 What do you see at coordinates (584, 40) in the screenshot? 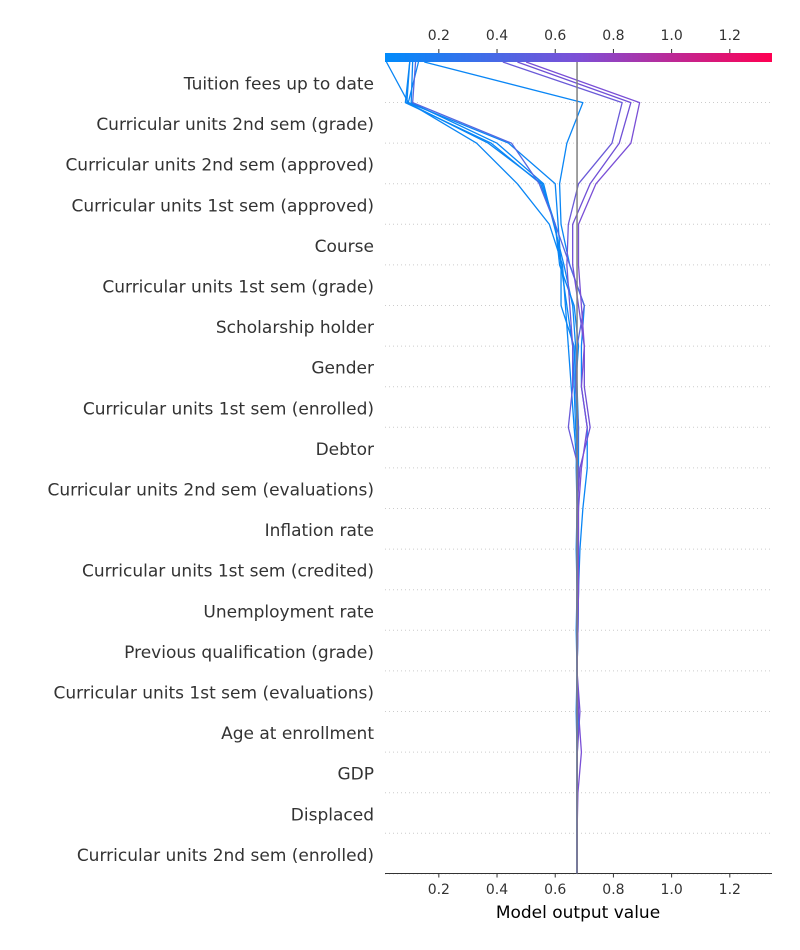
I see `colorbar-ticks: 0.2 0.4 0.6 0.8 1.0 1.2` at bounding box center [584, 40].